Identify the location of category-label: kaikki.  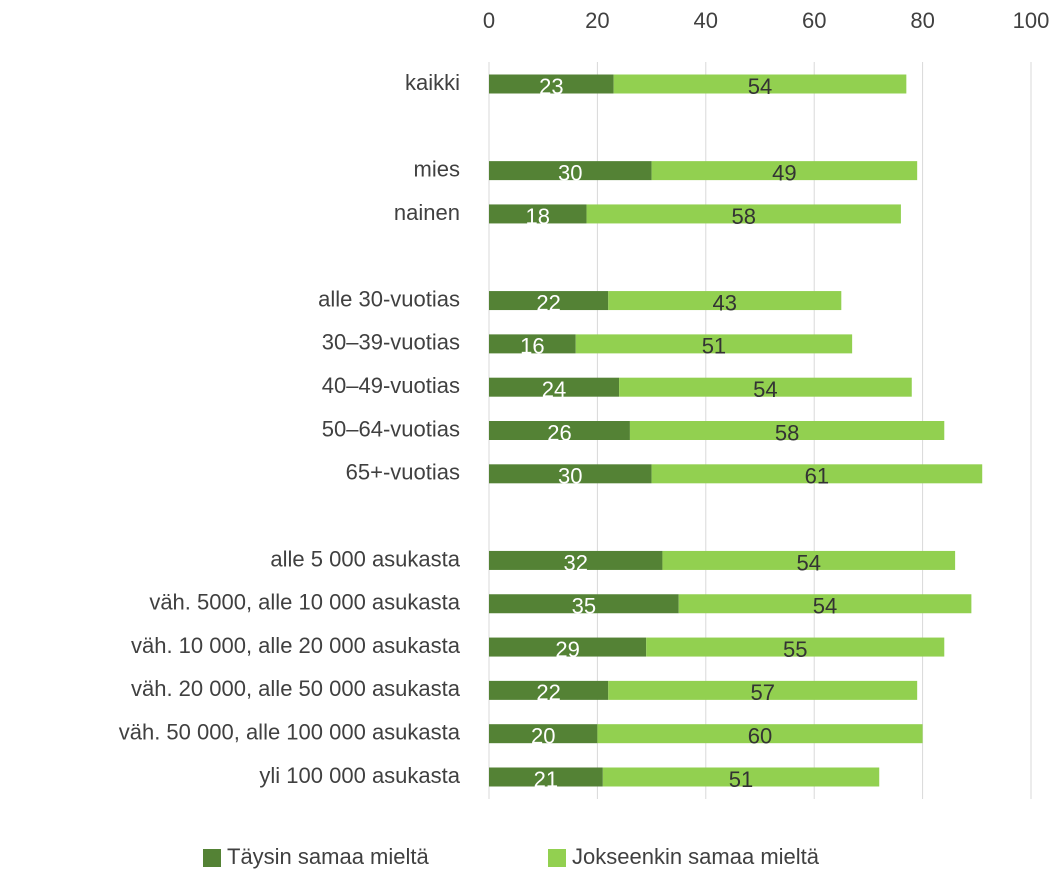
(432, 82).